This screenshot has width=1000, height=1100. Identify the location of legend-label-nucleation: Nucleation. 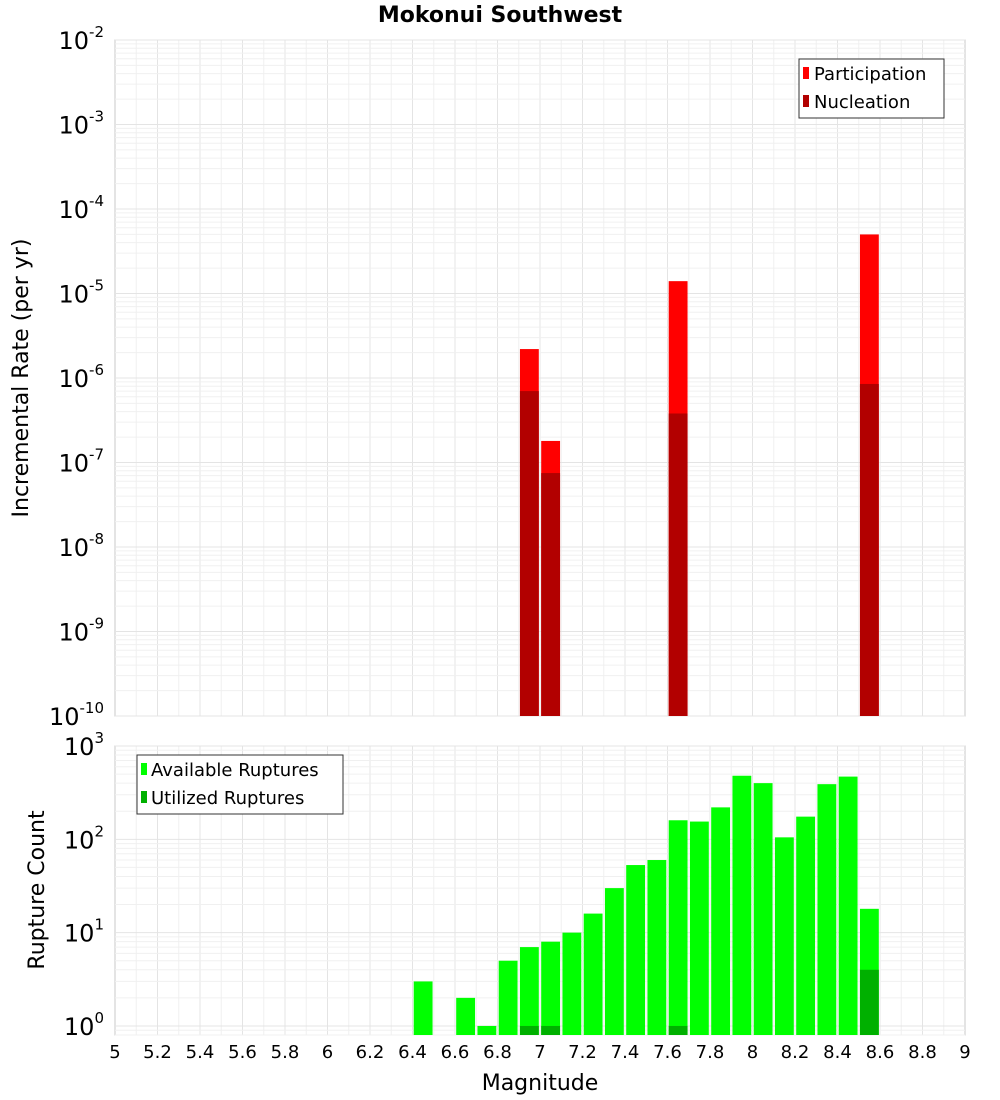
(862, 102).